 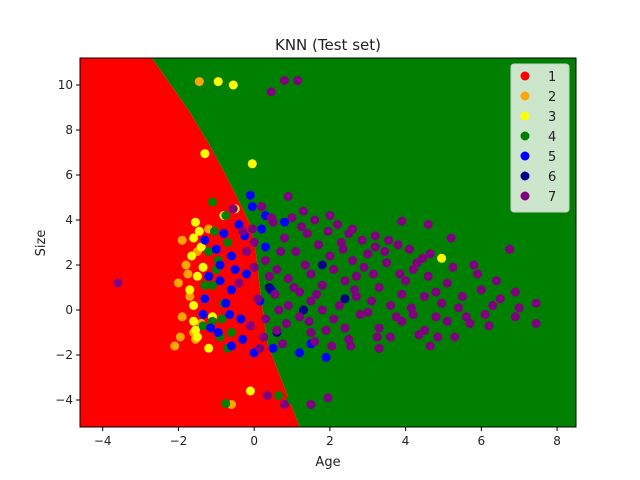 What do you see at coordinates (552, 157) in the screenshot?
I see `legend-label-5: 5` at bounding box center [552, 157].